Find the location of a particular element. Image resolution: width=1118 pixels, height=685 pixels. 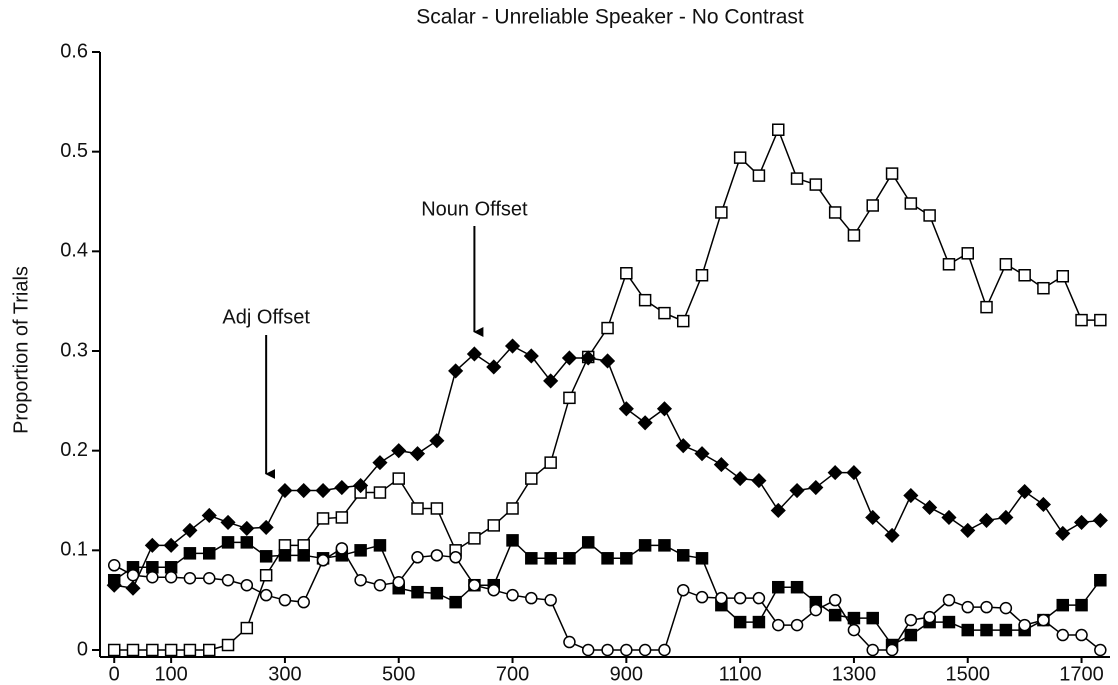

x-tick-label: 1700 is located at coordinates (1081, 674).